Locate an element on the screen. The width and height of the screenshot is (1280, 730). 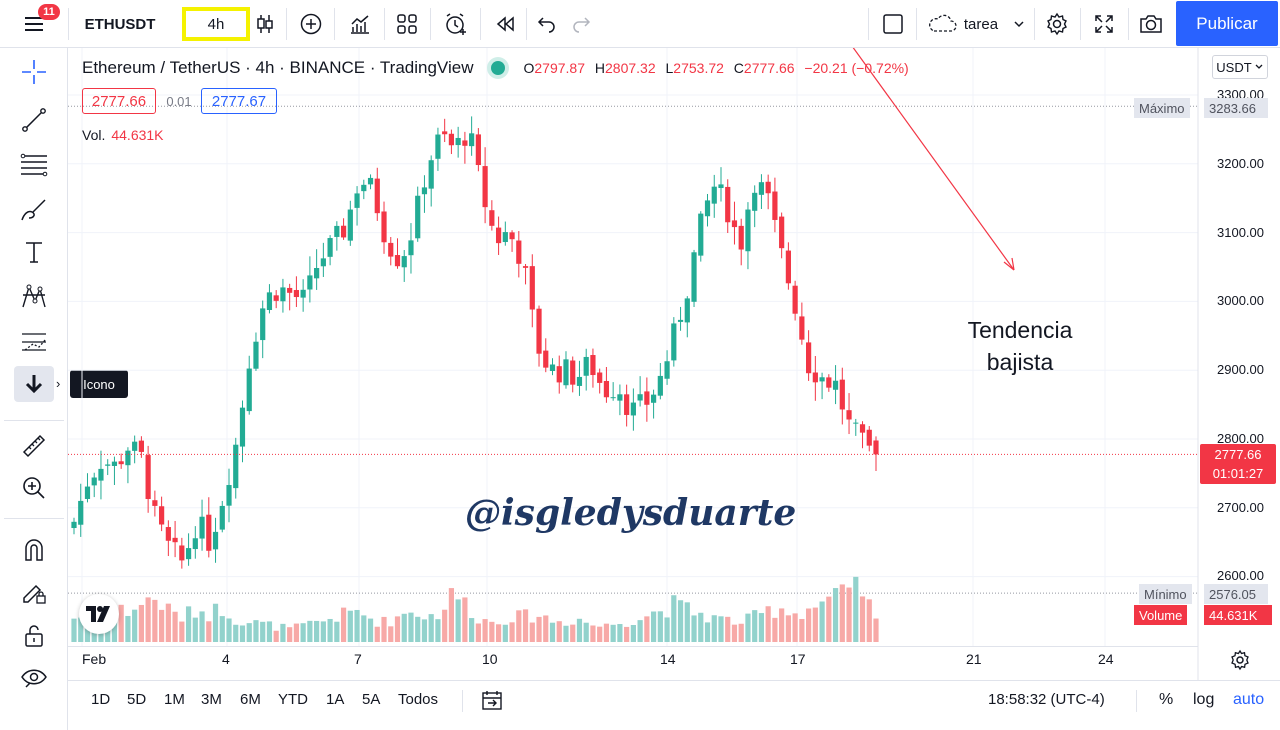
range-1d: 1D is located at coordinates (101, 699).